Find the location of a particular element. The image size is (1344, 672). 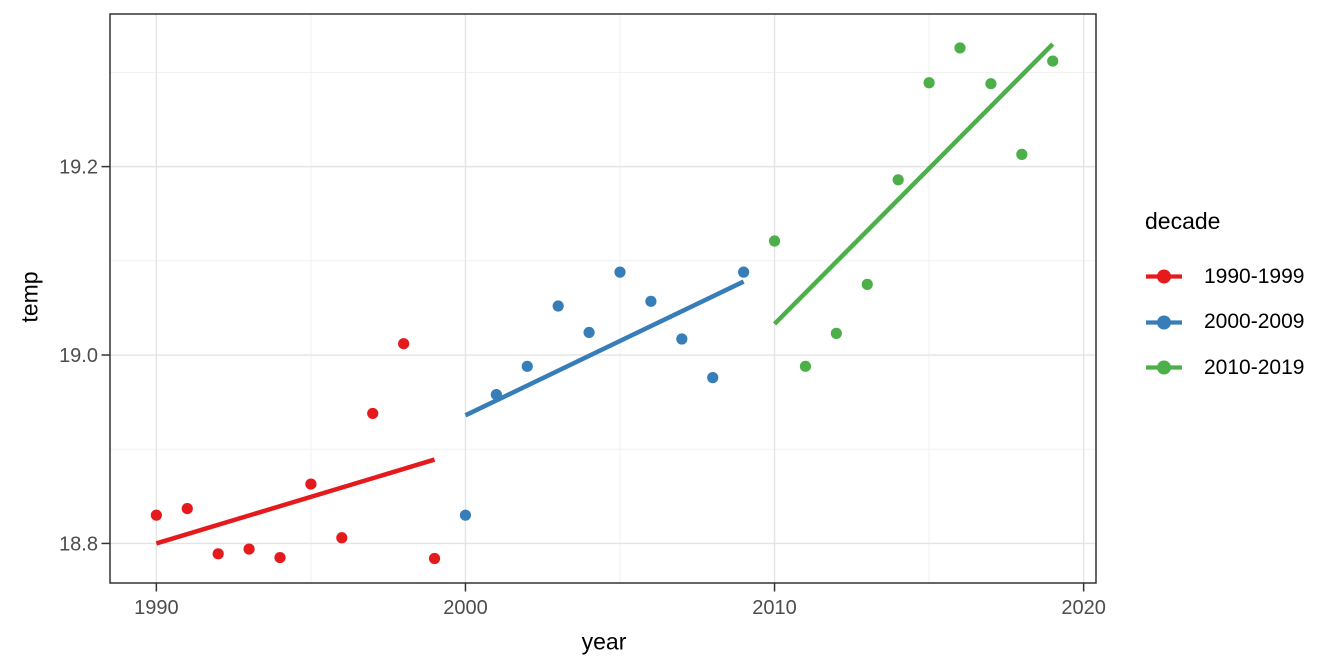

legend: decade 1990-1999 2000-2009 2010-2019 is located at coordinates (1224, 293).